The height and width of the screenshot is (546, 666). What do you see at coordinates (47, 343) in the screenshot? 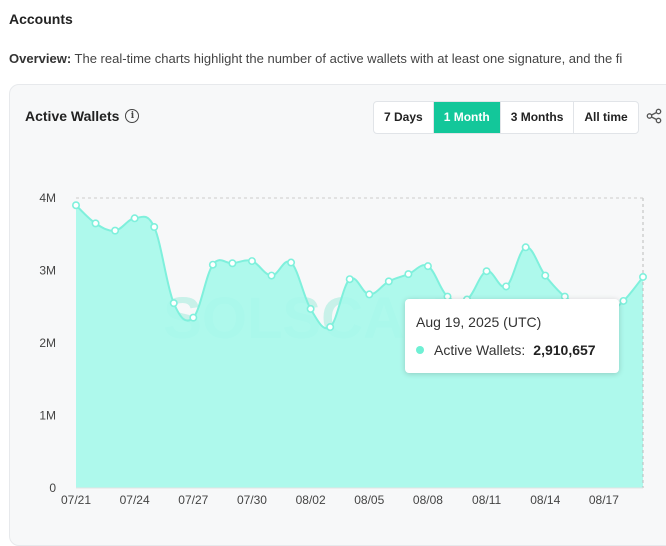
I see `y-tick-label: 2M` at bounding box center [47, 343].